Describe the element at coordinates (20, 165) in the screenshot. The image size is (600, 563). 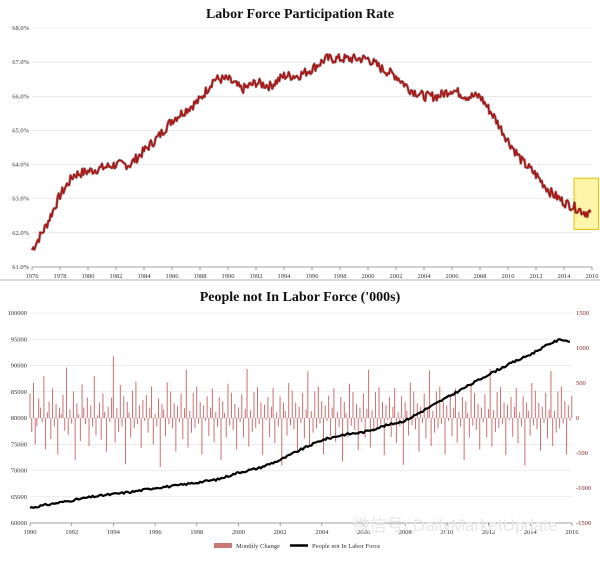
I see `chart1-y-tick-label: 64.0%` at that location.